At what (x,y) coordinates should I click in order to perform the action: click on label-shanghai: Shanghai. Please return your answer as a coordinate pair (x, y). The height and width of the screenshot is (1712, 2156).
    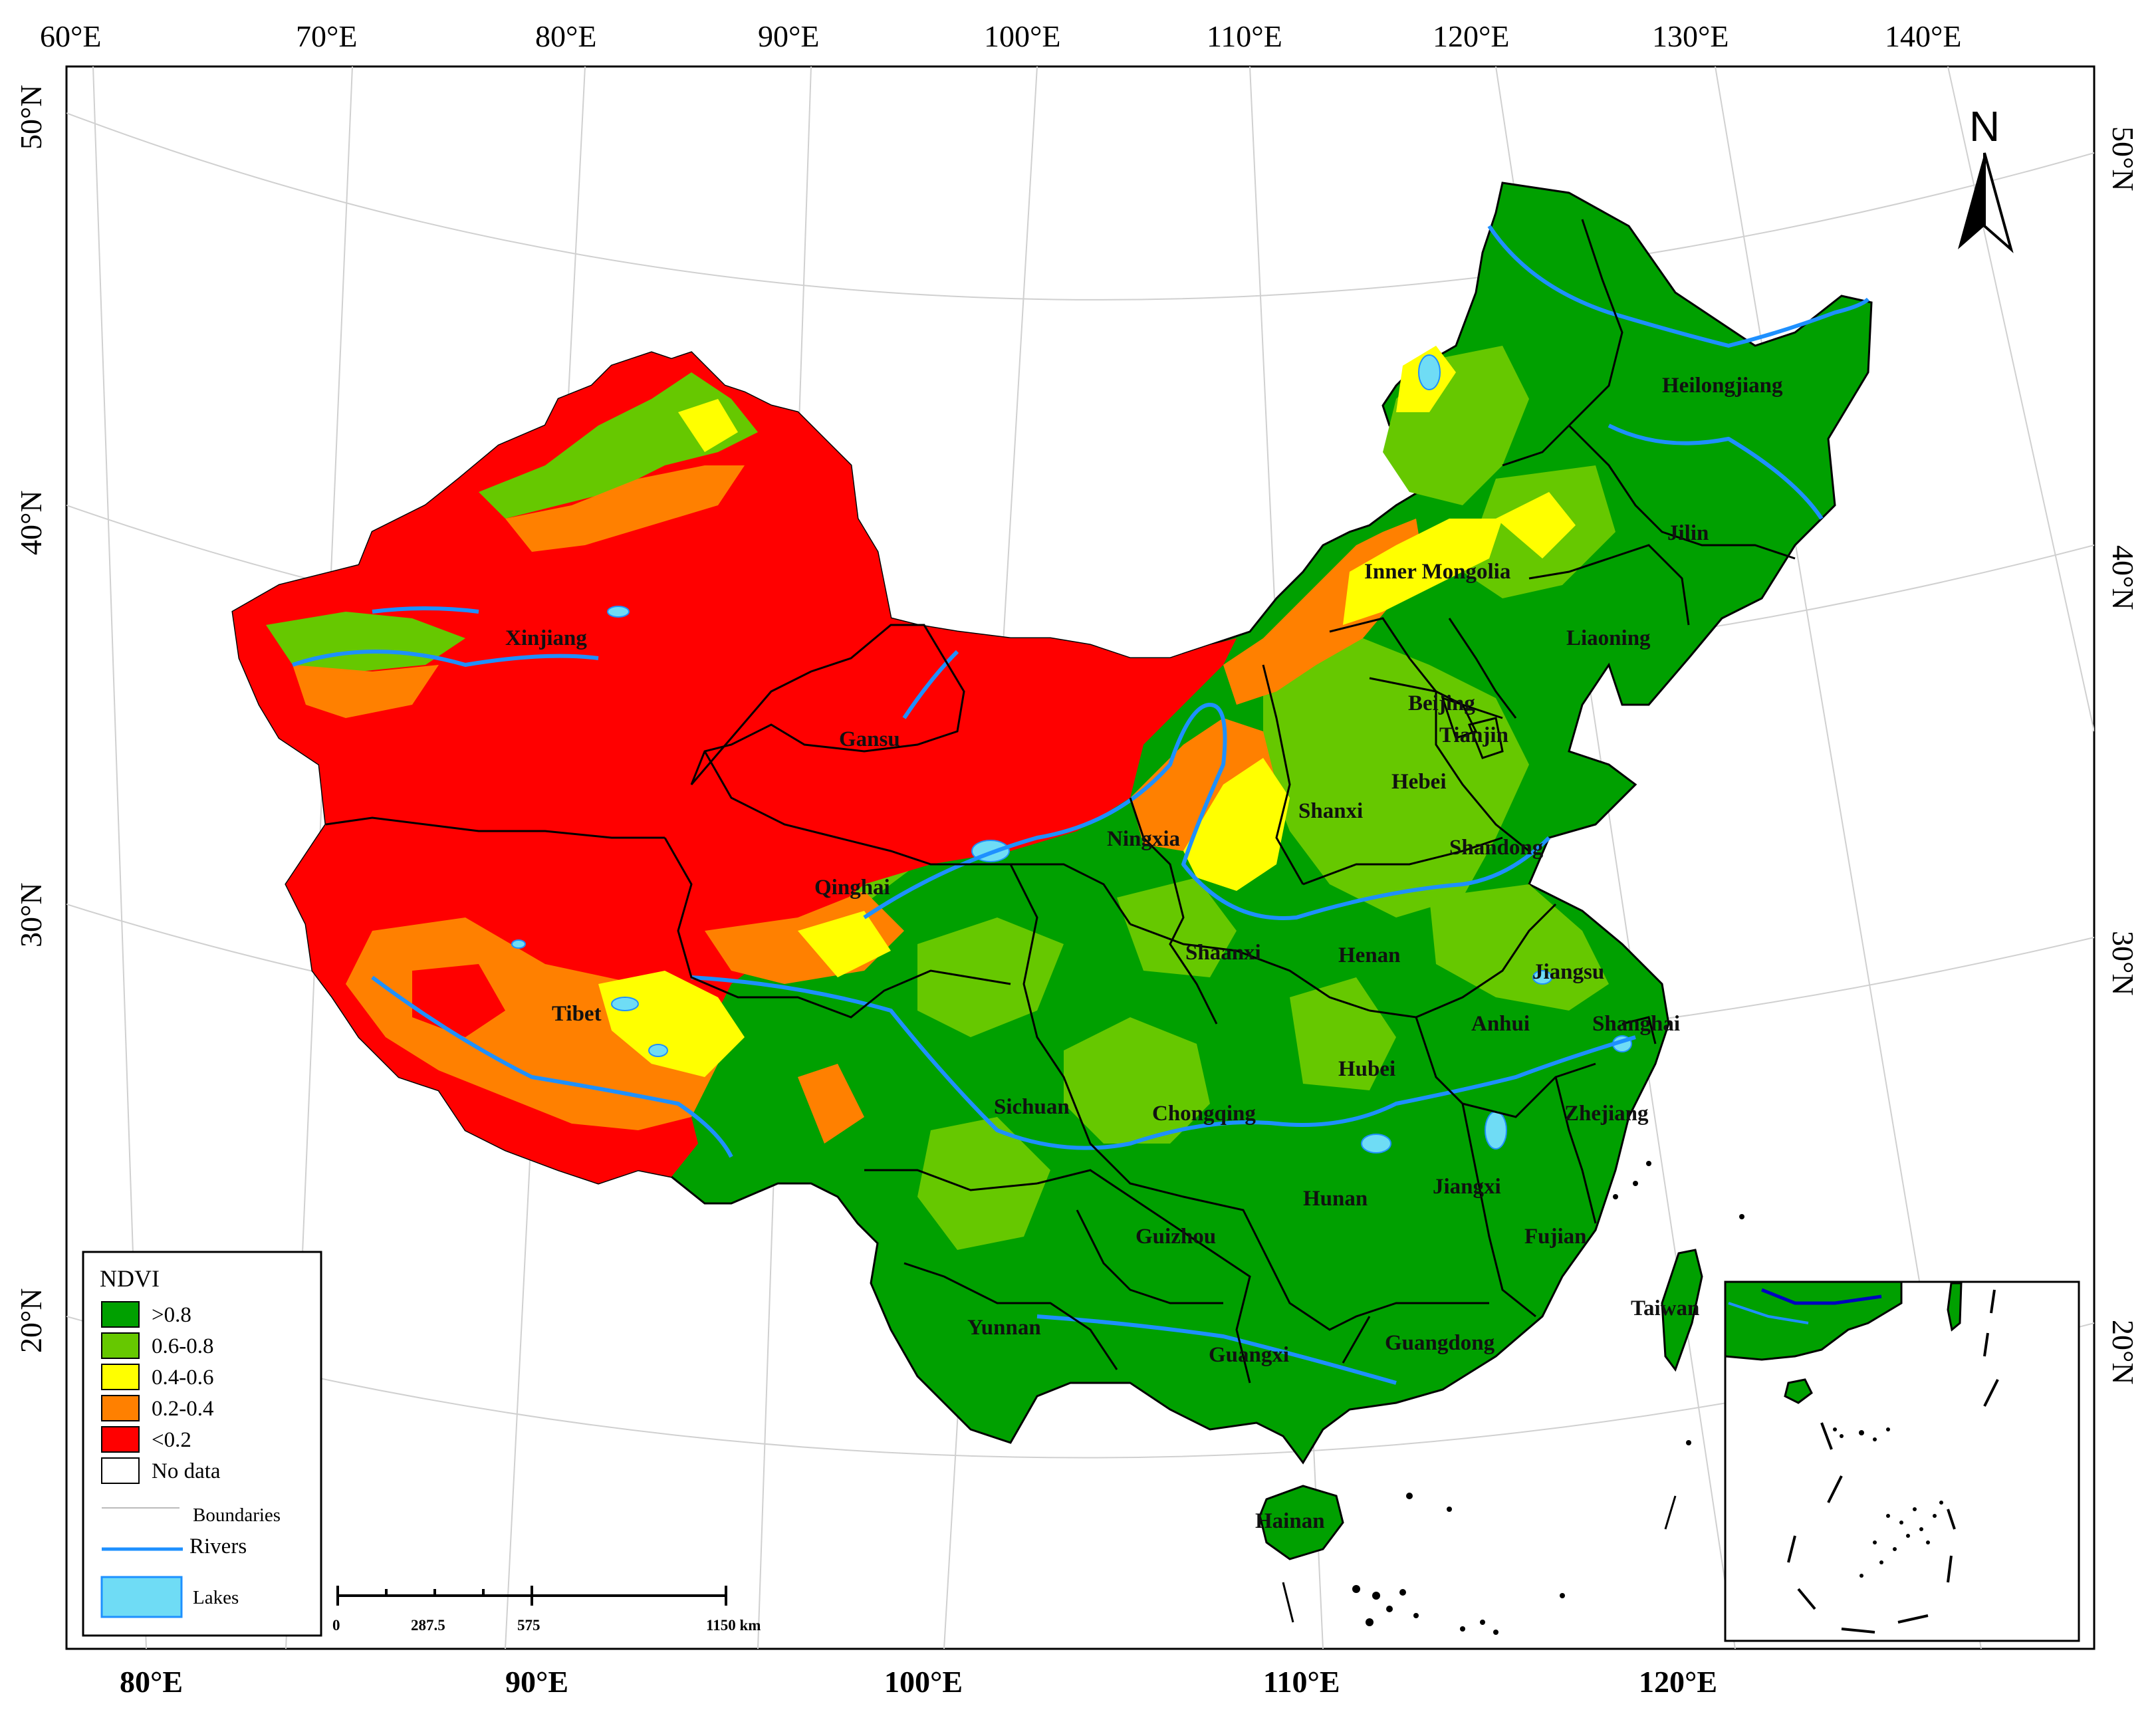
    Looking at the image, I should click on (1636, 1024).